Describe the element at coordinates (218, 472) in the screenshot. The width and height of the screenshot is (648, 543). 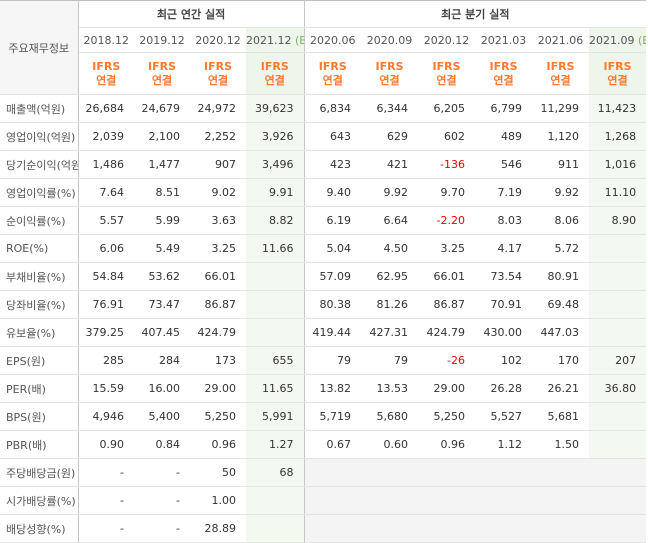
I see `value-cell: 50` at that location.